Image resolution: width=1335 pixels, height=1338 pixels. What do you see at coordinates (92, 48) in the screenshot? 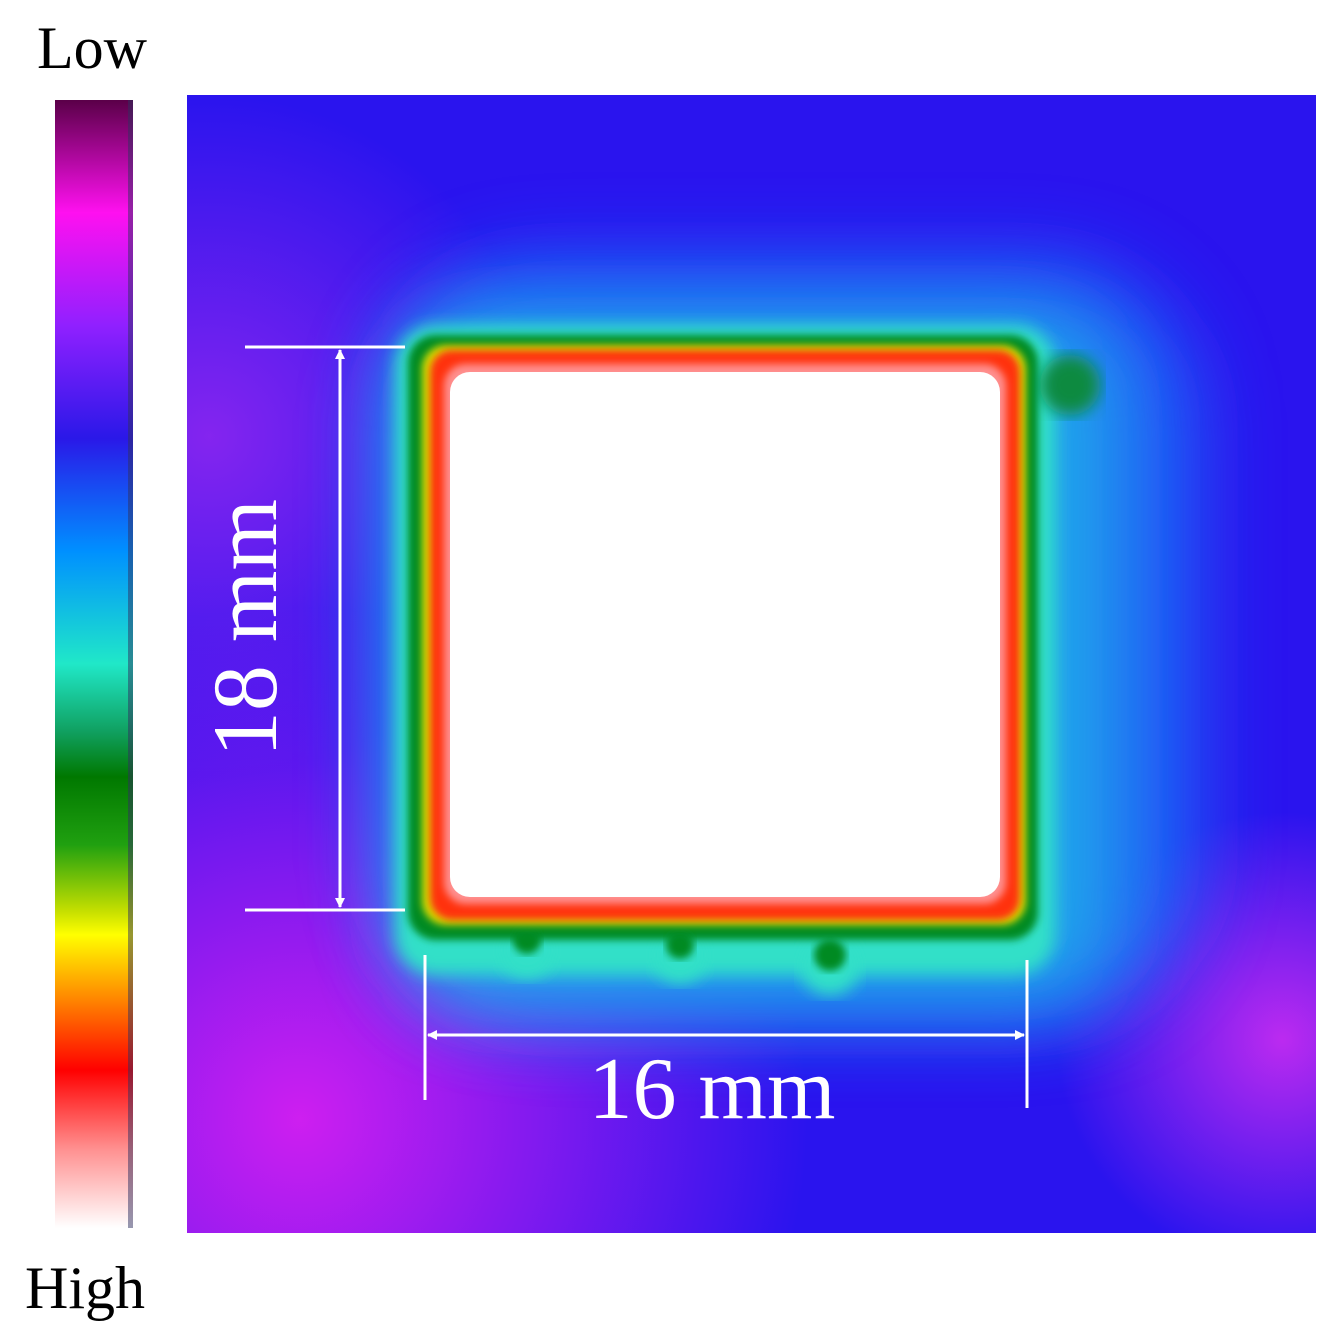
I see `colorbar-top-label: Low` at bounding box center [92, 48].